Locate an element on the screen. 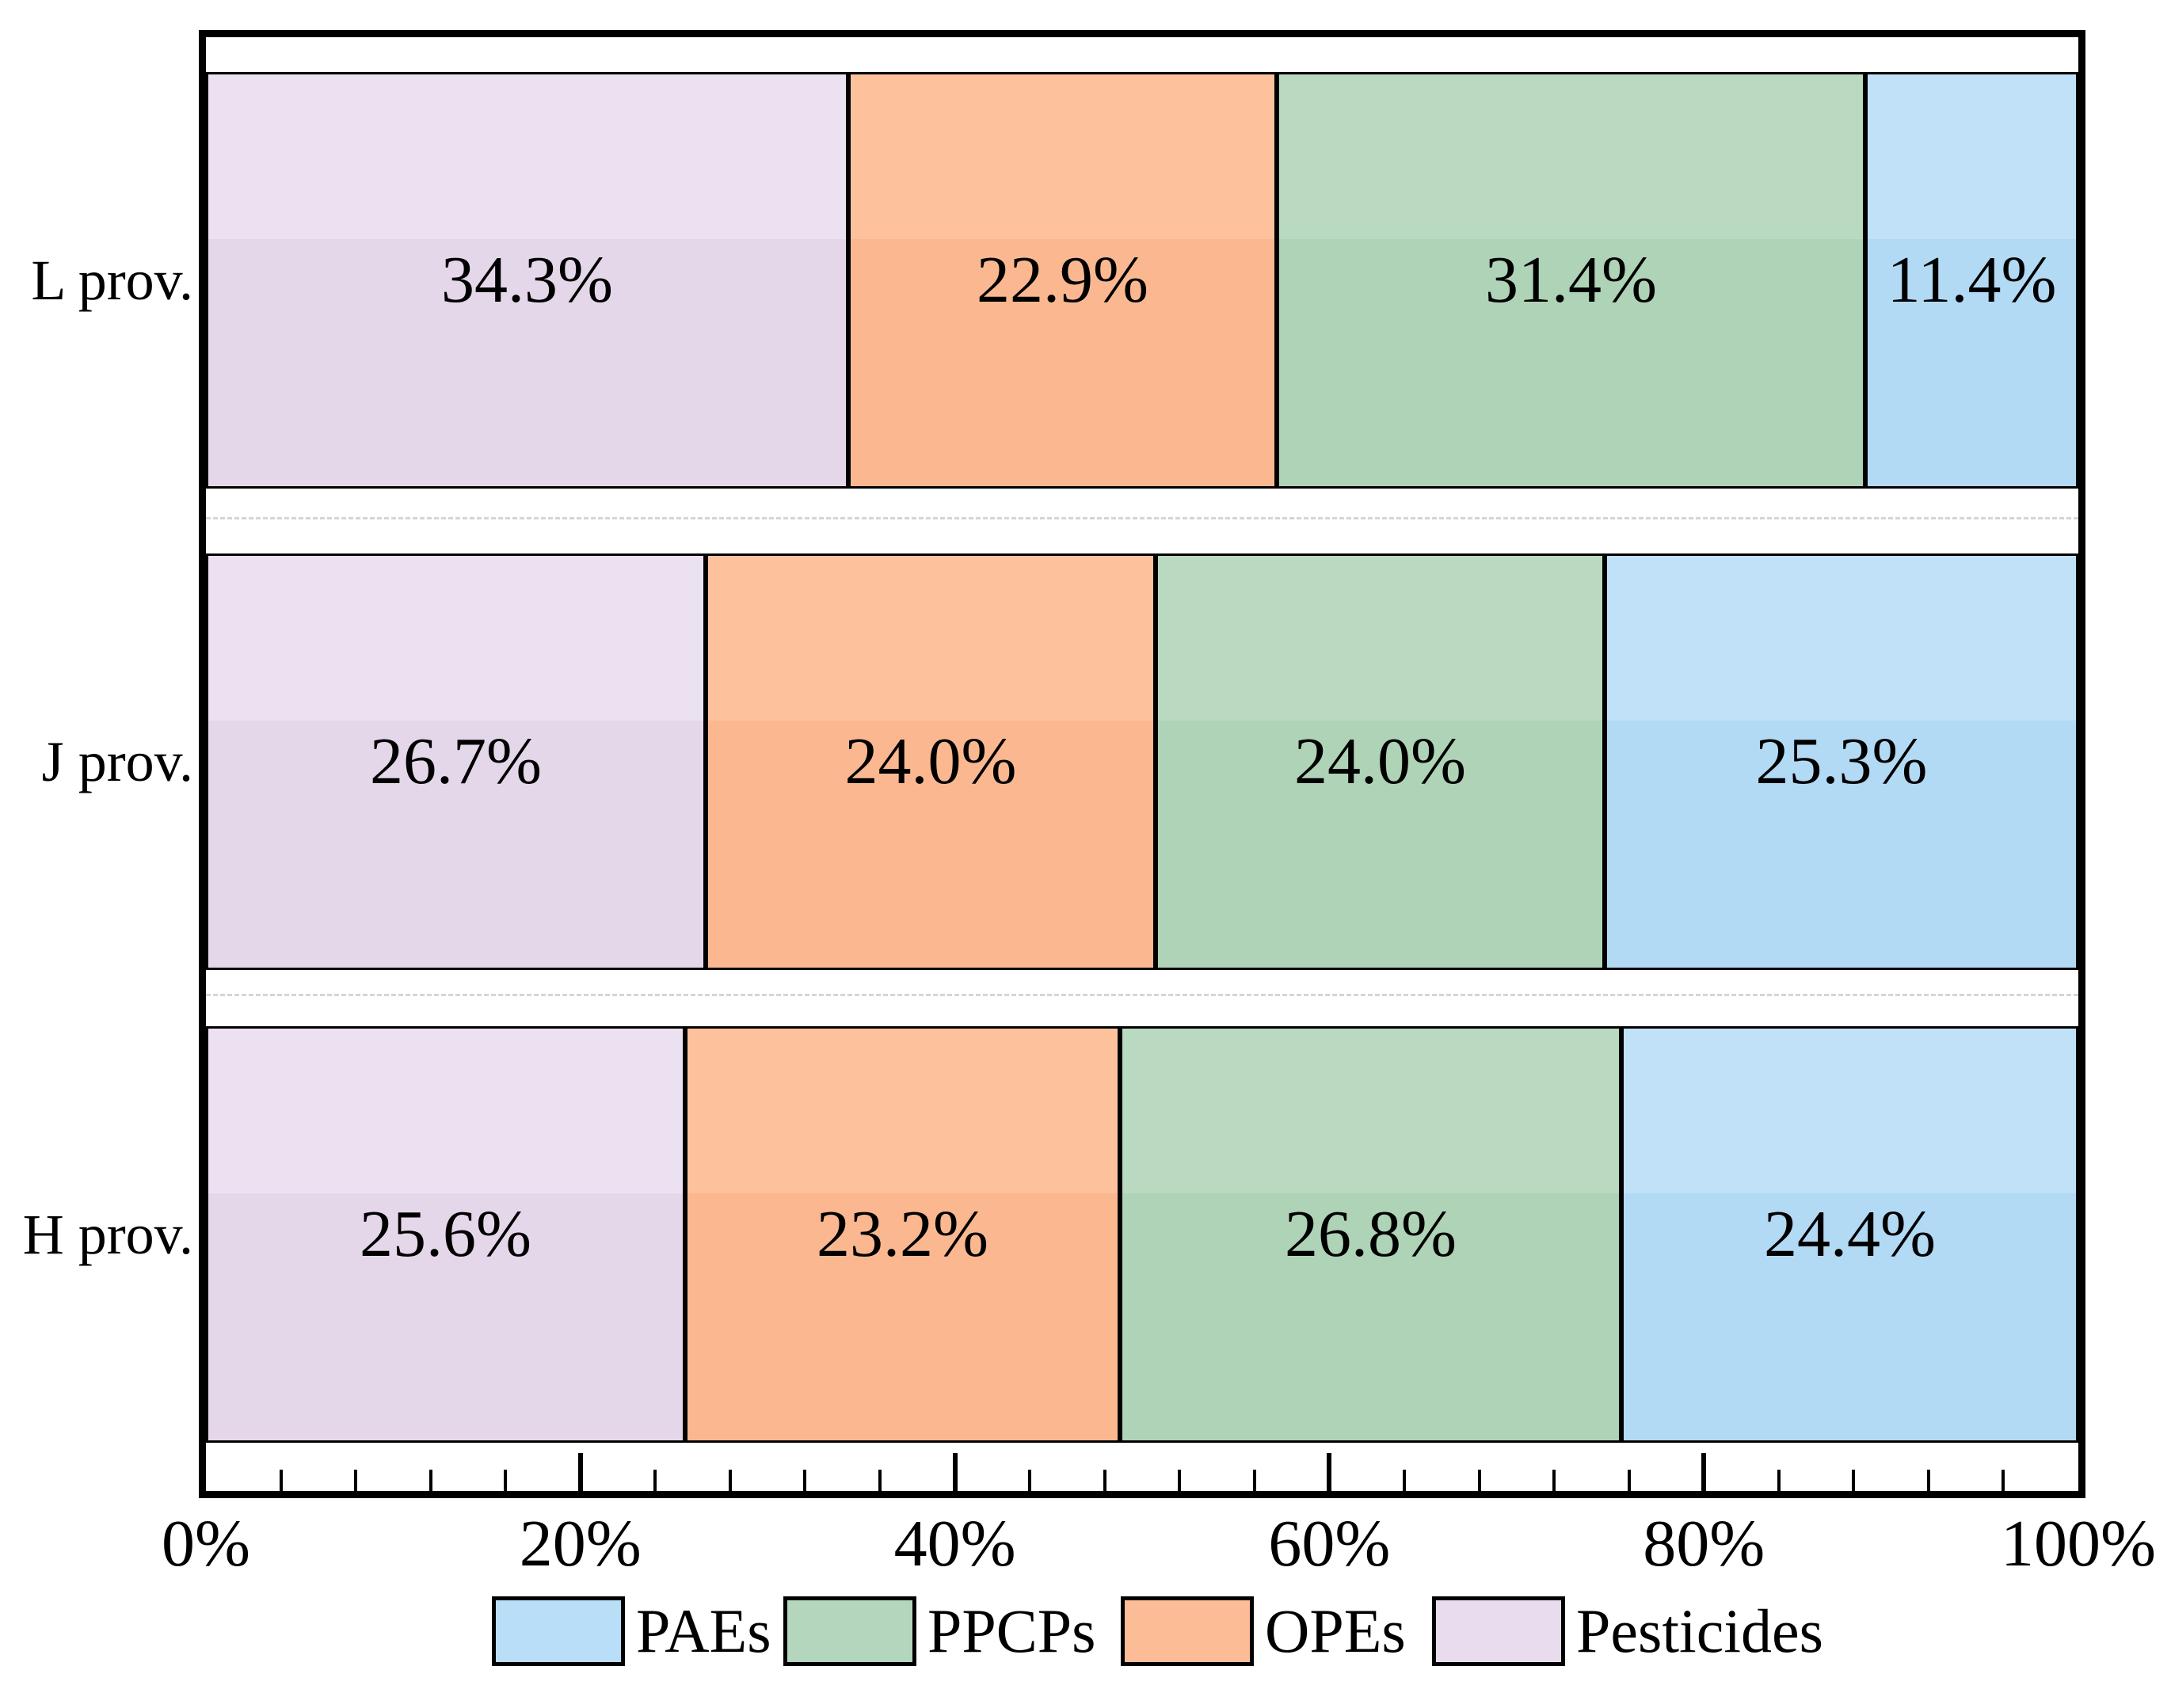 The height and width of the screenshot is (1708, 2171). legend-swatch-paes is located at coordinates (558, 1631).